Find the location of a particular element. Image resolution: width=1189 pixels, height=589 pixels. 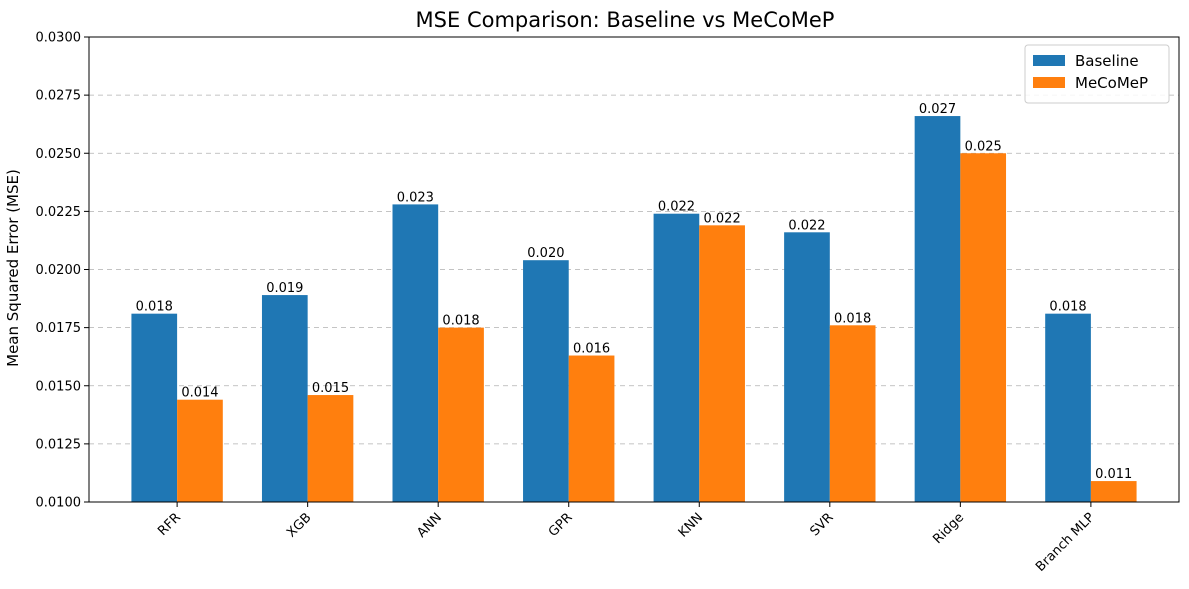

x-tick-label: KNN is located at coordinates (691, 525).